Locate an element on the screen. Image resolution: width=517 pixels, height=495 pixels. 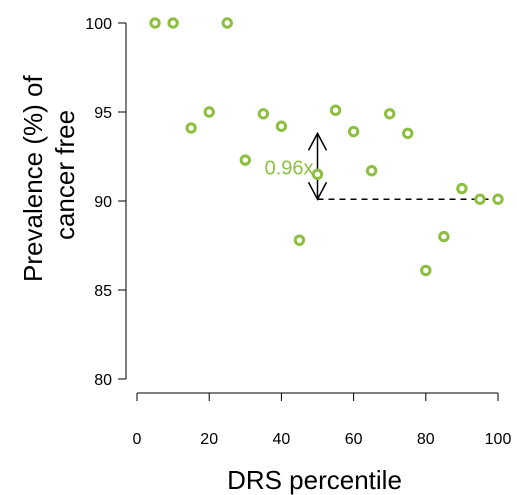
fold-change-label: 0.96x is located at coordinates (289, 168).